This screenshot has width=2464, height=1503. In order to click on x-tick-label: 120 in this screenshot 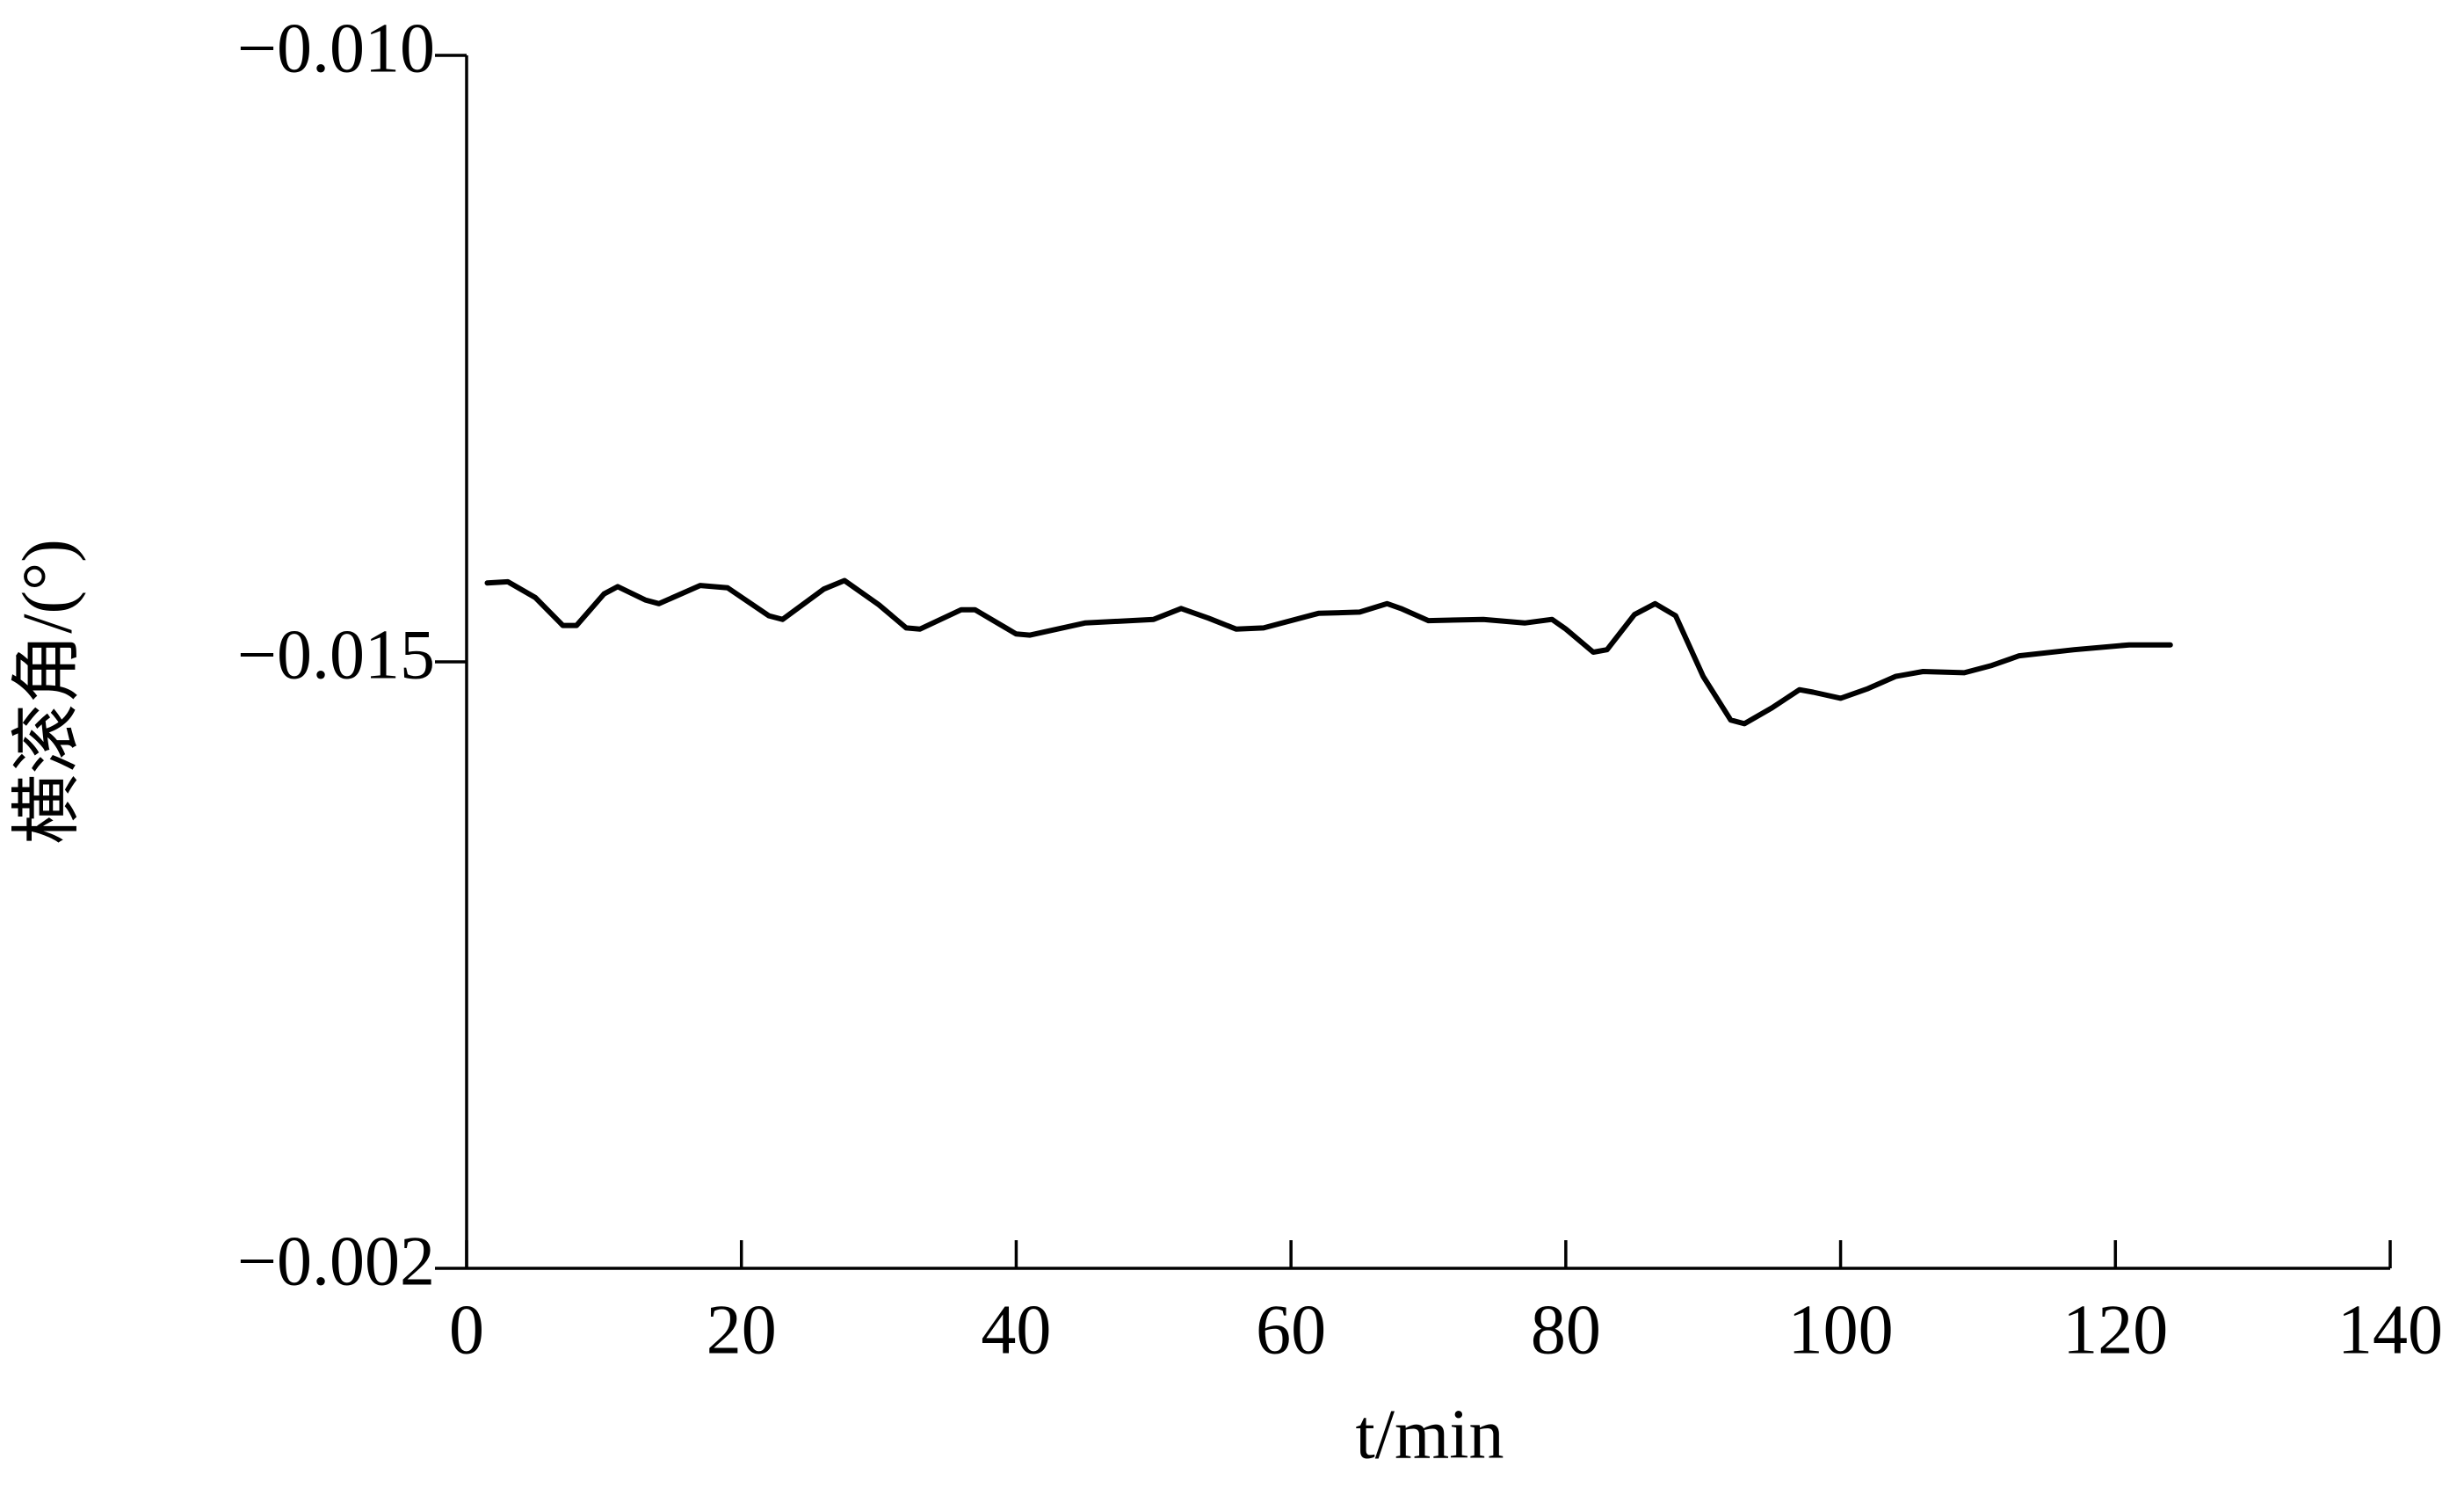, I will do `click(2115, 1330)`.